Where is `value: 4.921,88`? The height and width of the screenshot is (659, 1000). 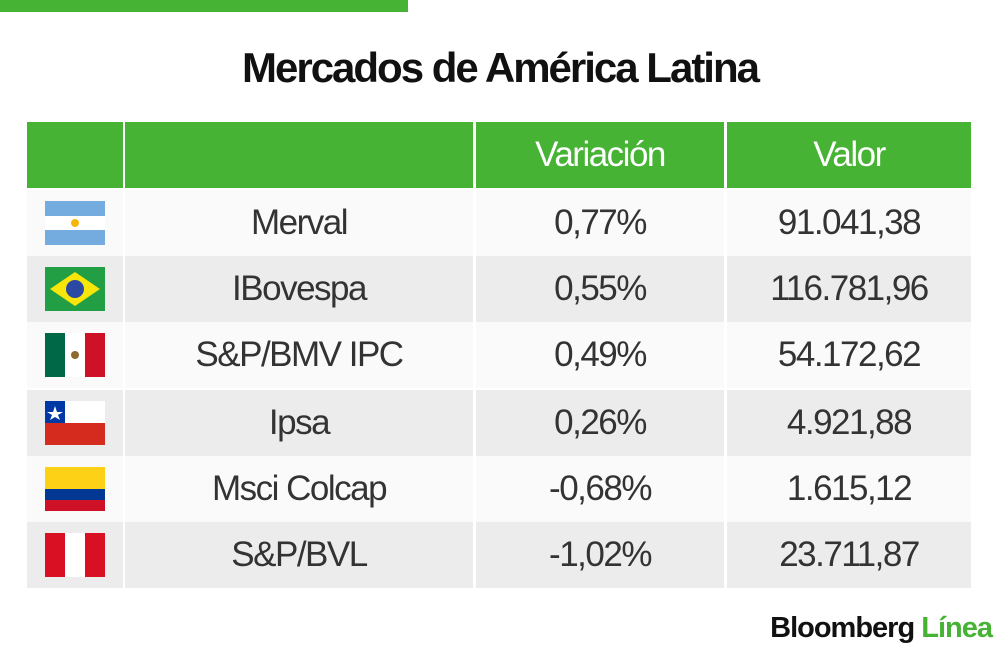
value: 4.921,88 is located at coordinates (849, 423).